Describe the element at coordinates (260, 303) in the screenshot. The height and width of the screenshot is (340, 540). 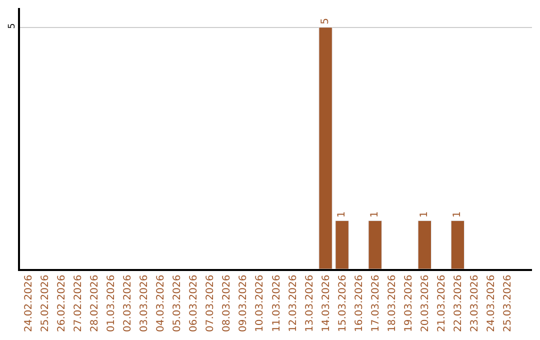
I see `x-tick-label: 10.03.2026` at that location.